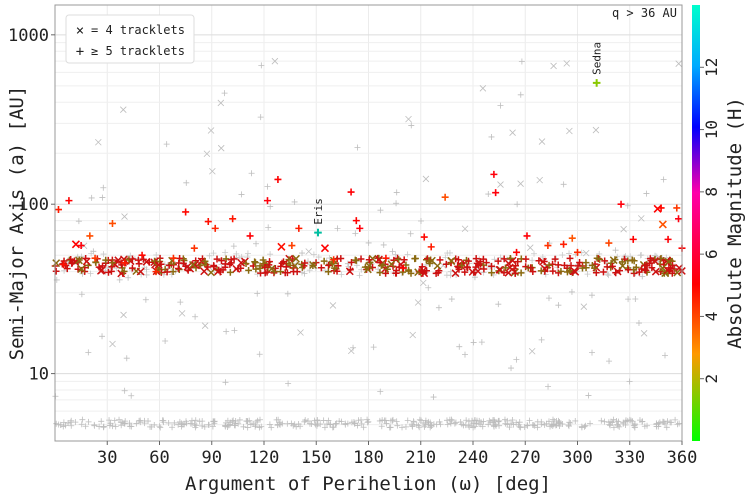 This screenshot has height=498, width=747. I want to click on x-tick-label: 180, so click(368, 458).